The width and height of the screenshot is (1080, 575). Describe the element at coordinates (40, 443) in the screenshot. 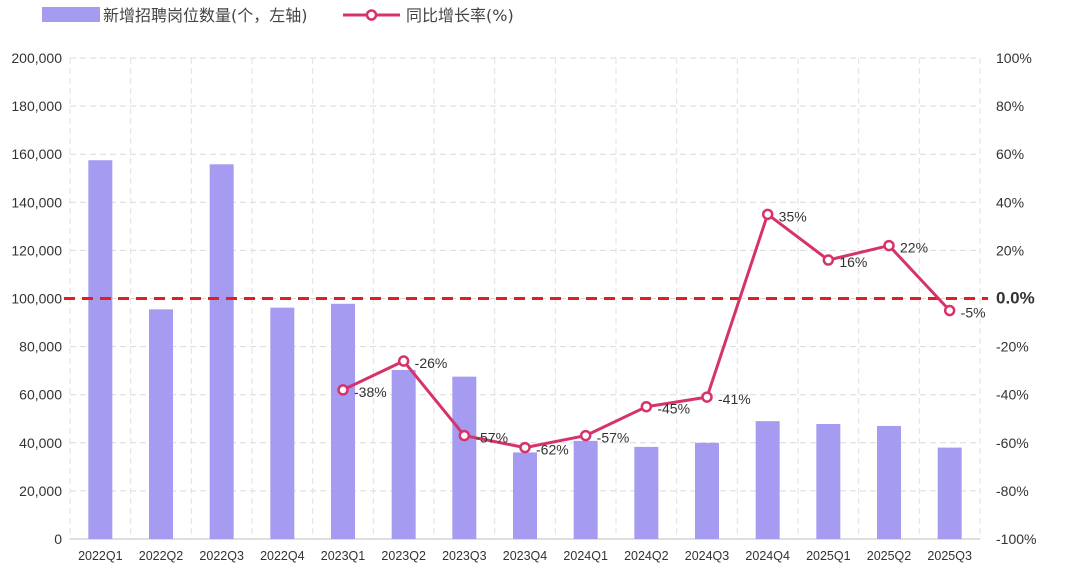

I see `y-left-tick-label: 40,000` at that location.